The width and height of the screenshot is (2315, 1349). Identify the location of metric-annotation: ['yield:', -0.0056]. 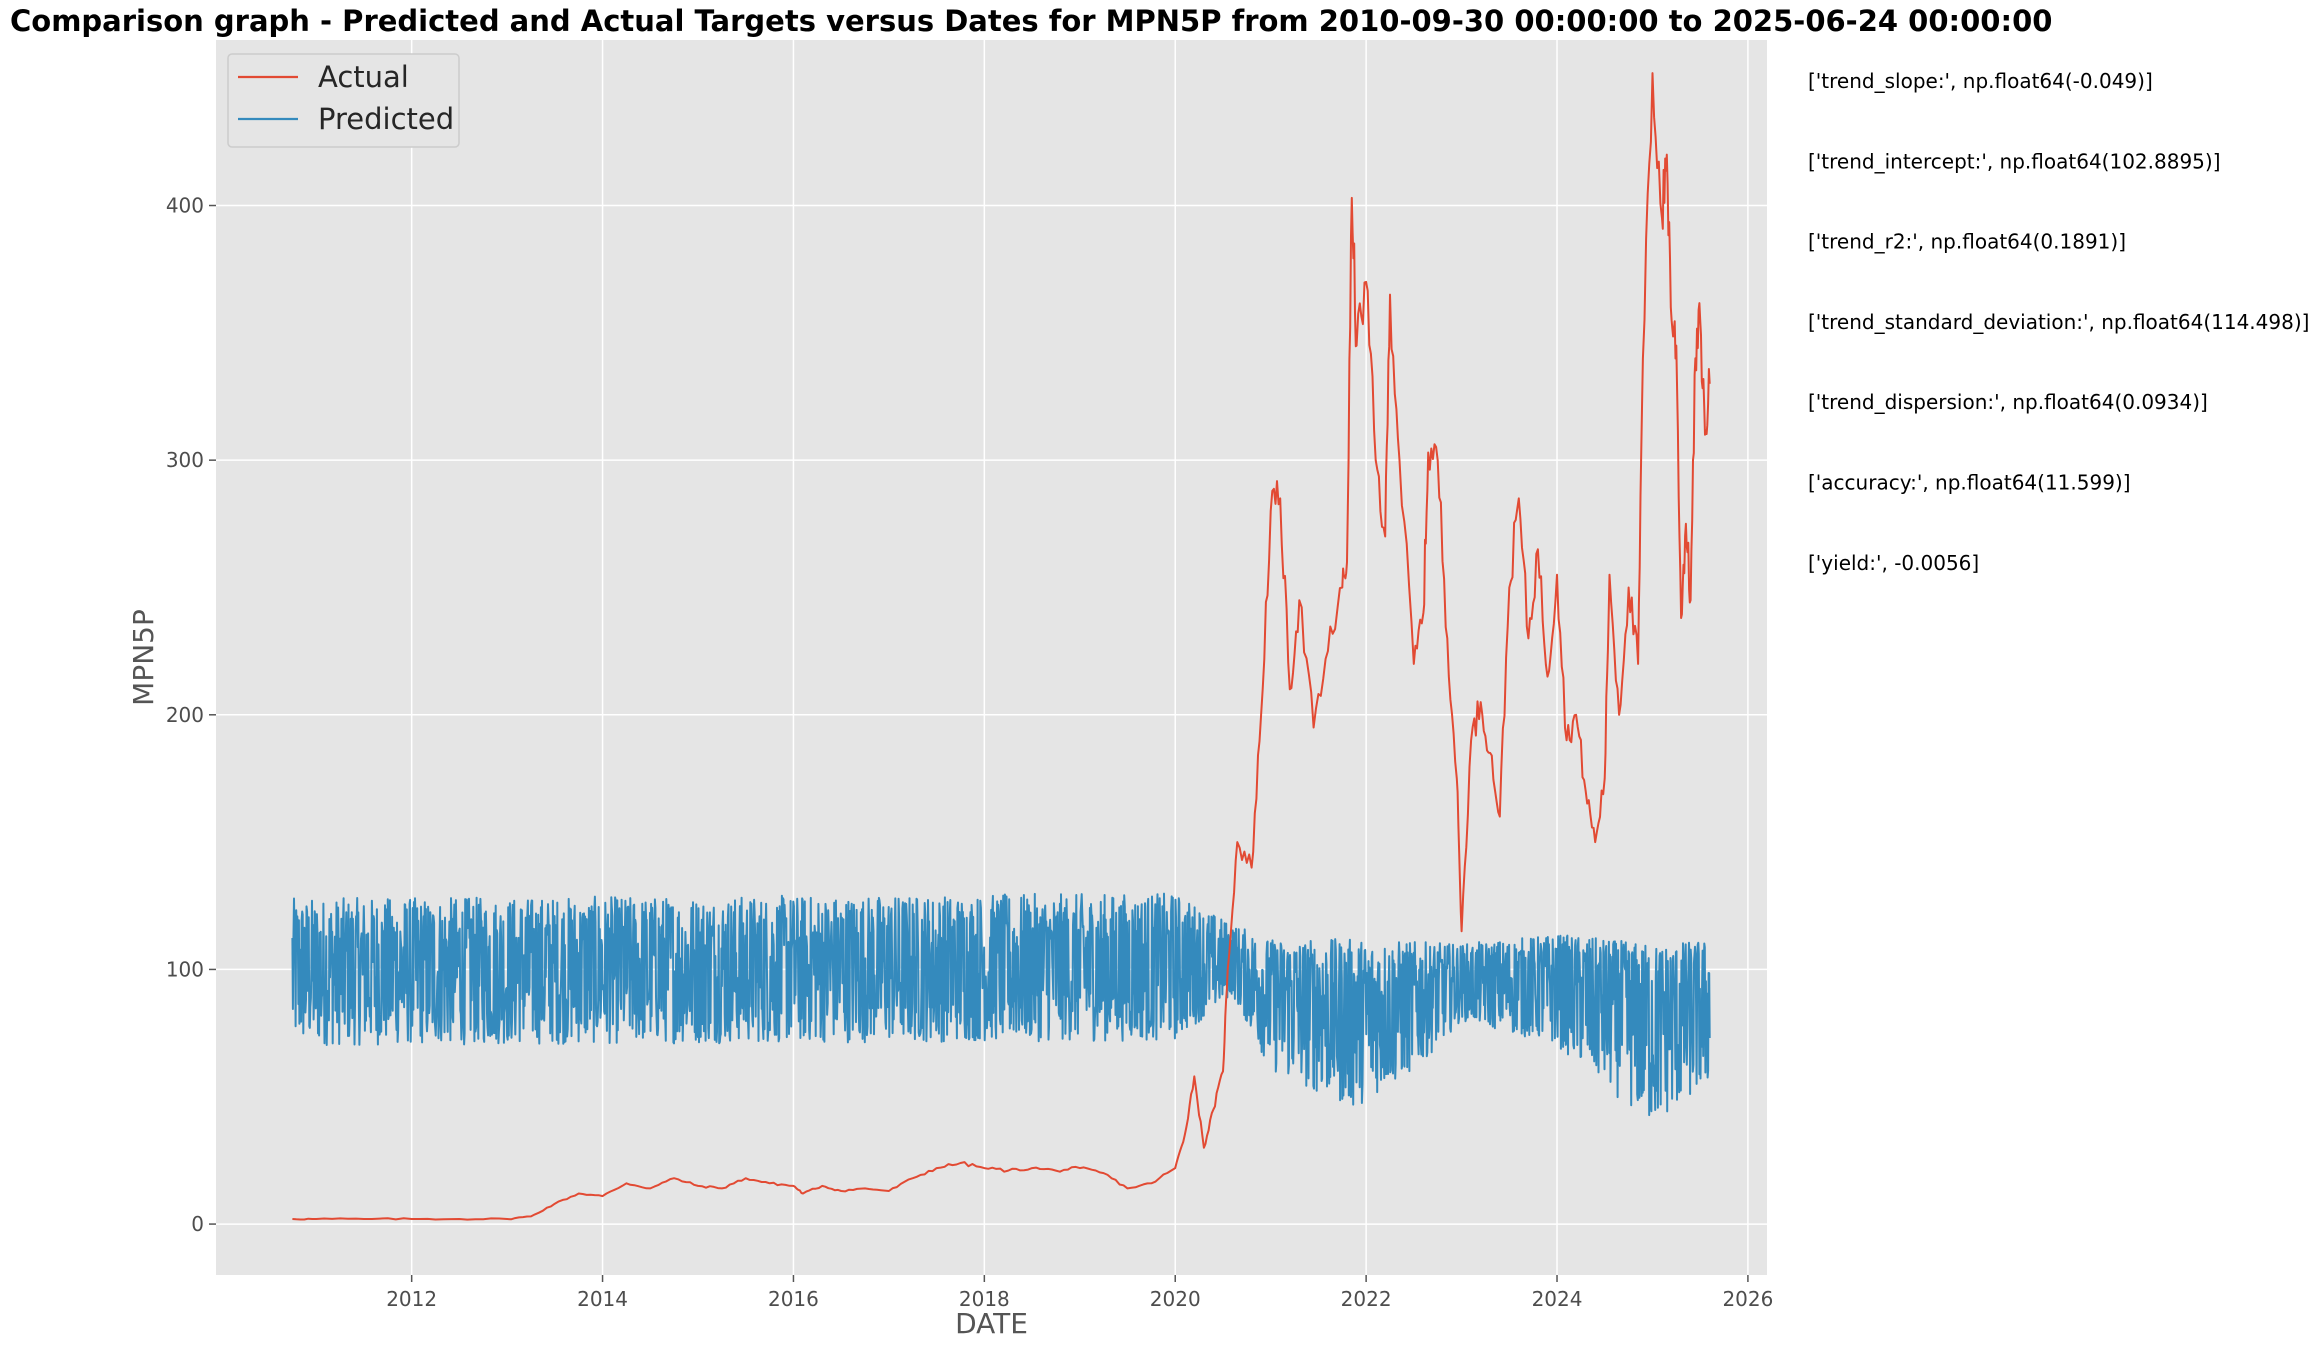
(1893, 563).